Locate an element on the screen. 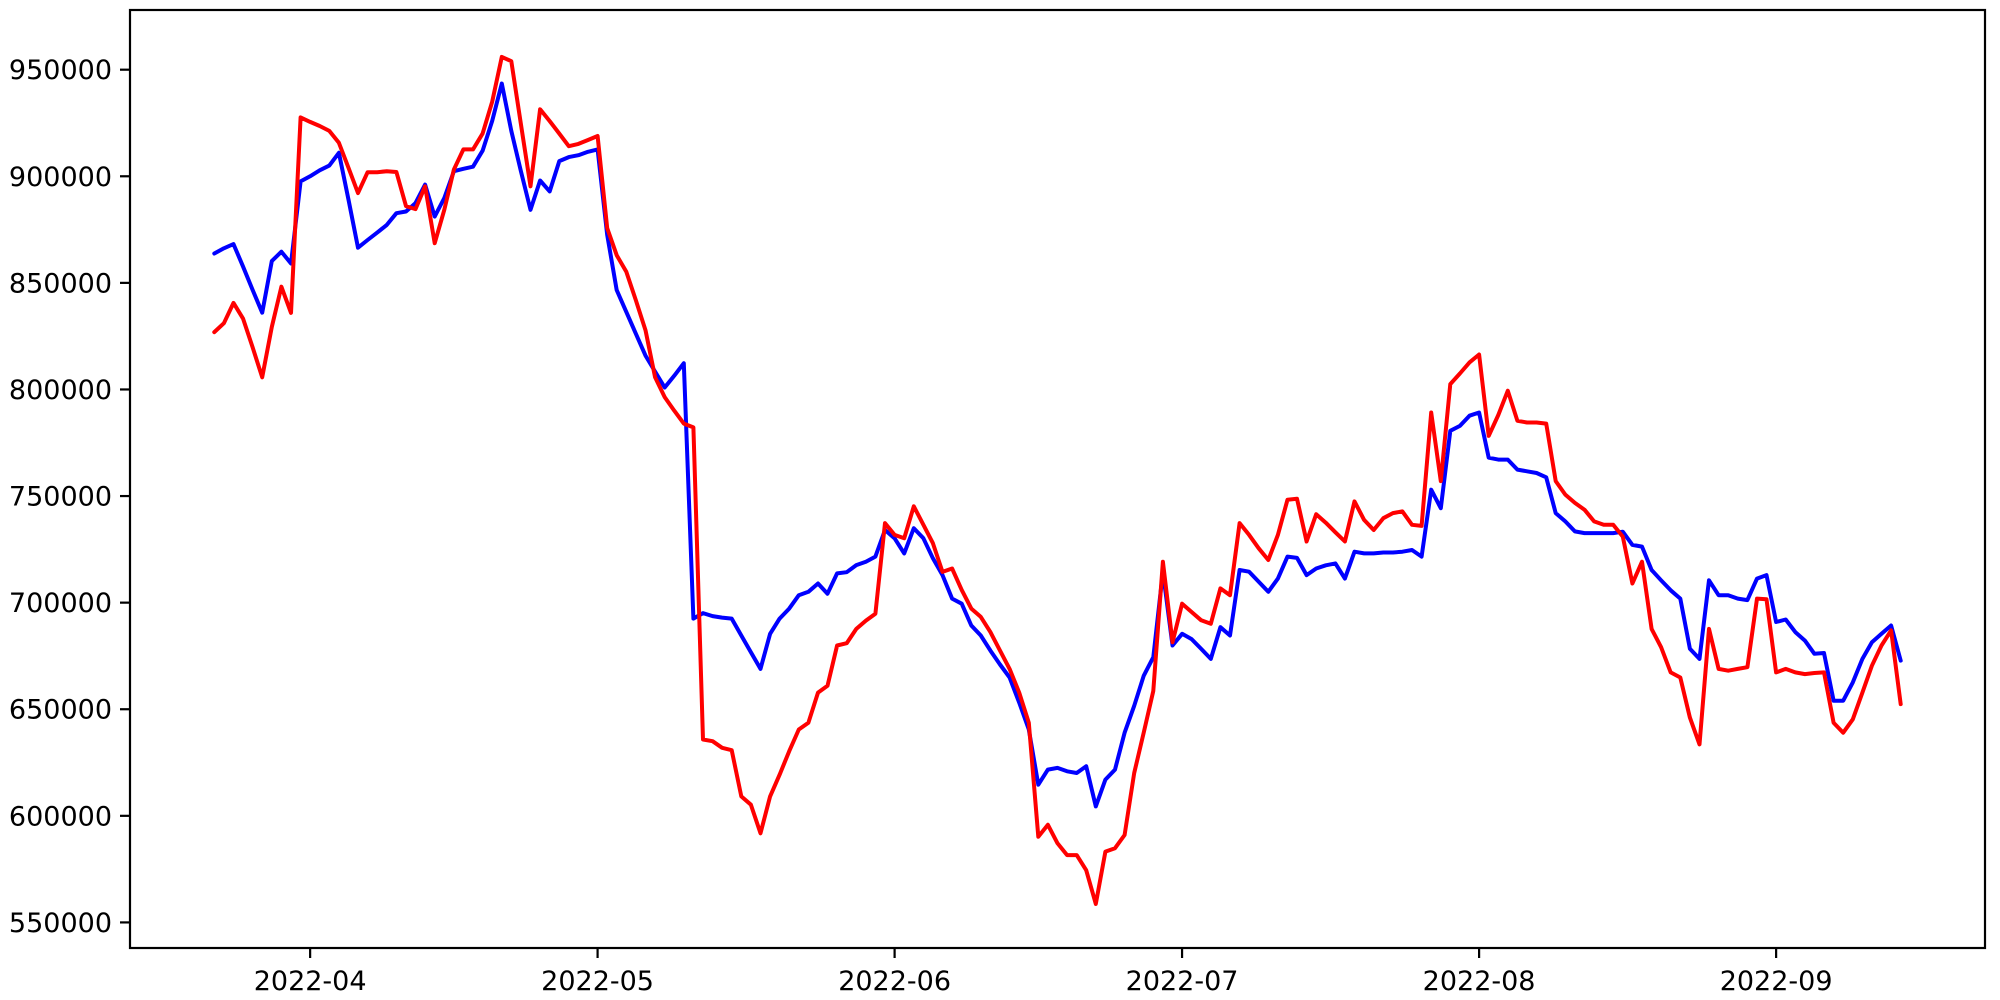  y-tick-label: 600000 is located at coordinates (60, 816).